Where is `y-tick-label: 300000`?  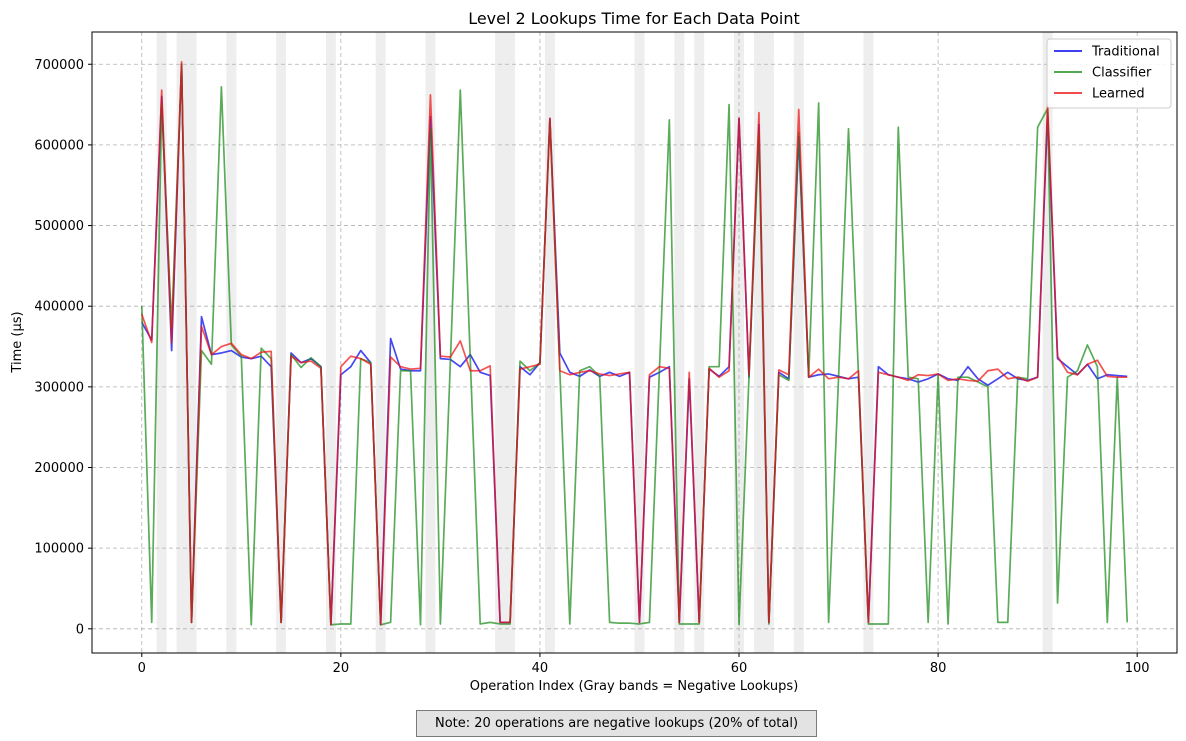
y-tick-label: 300000 is located at coordinates (59, 387).